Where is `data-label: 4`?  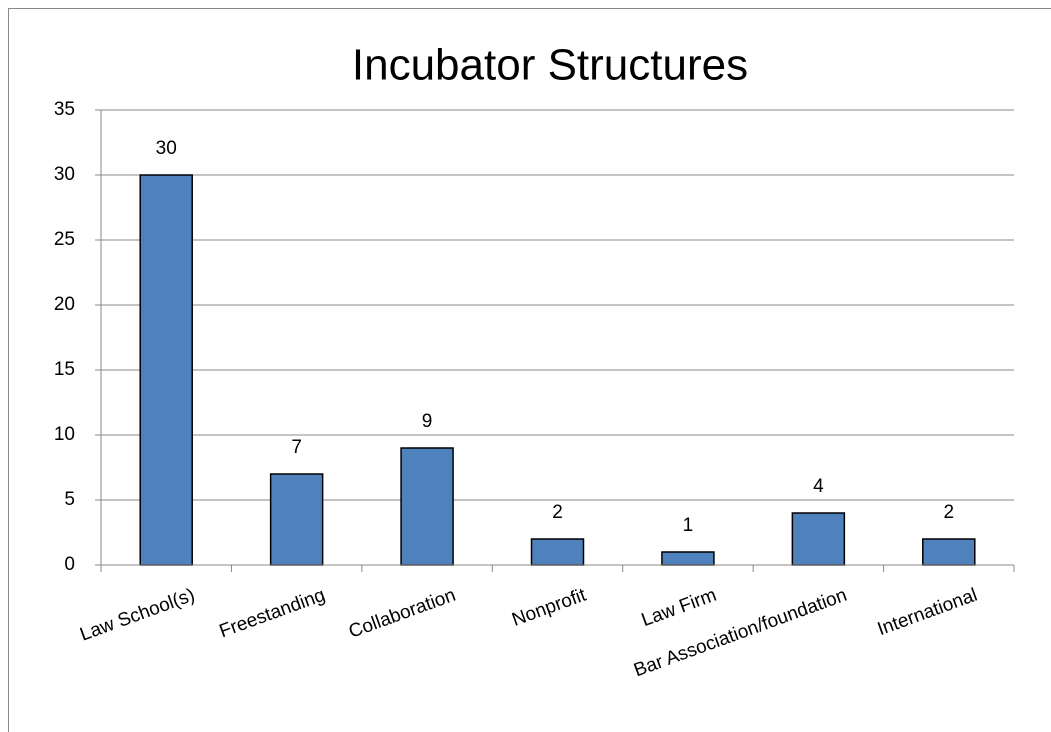
data-label: 4 is located at coordinates (818, 486).